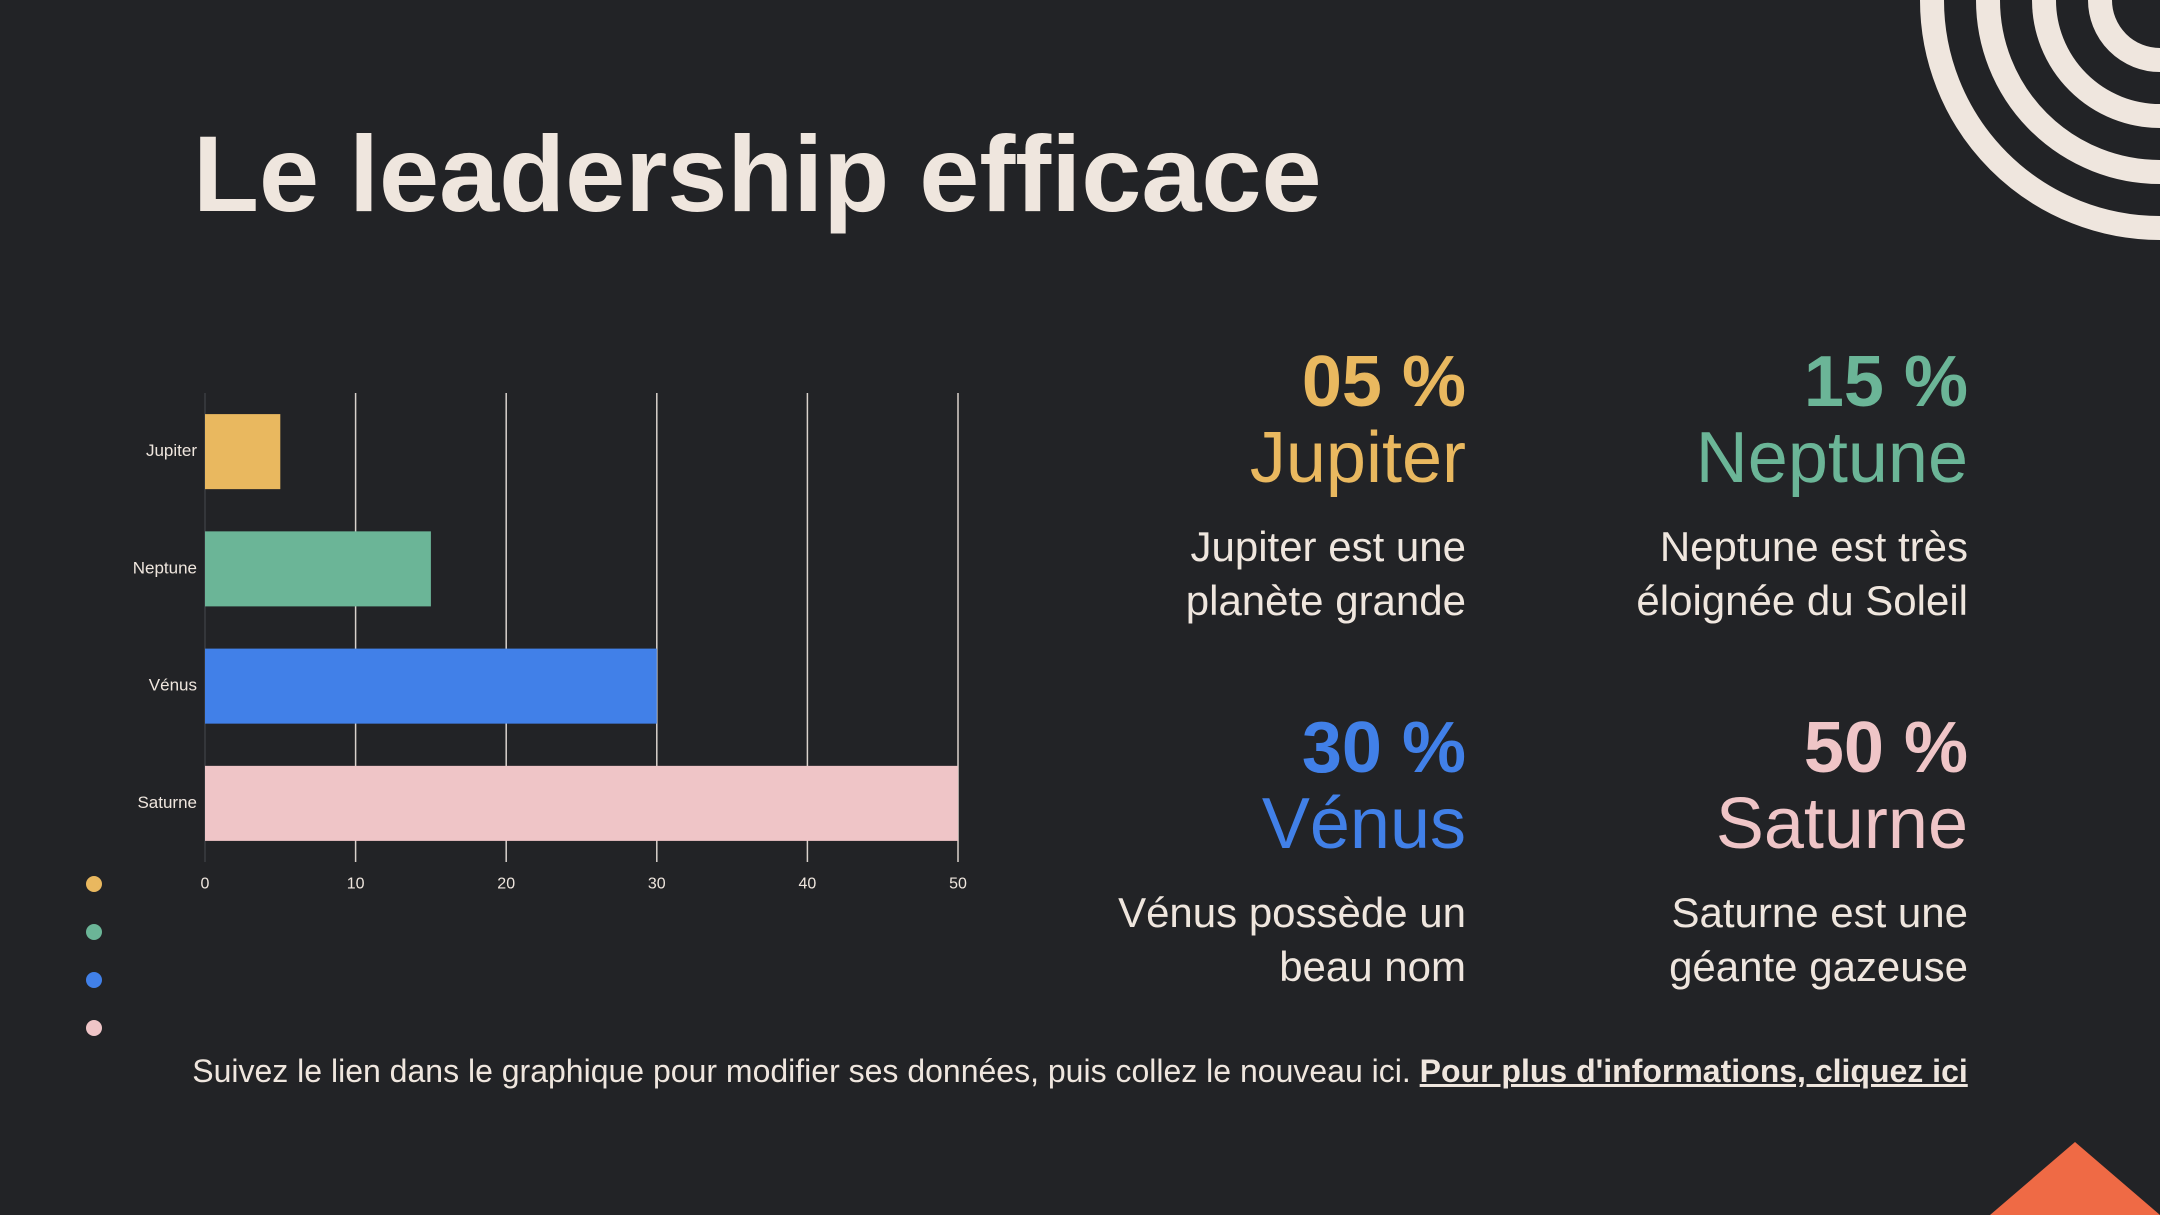 This screenshot has width=2160, height=1215. Describe the element at coordinates (205, 883) in the screenshot. I see `x-tick-label: 0` at that location.